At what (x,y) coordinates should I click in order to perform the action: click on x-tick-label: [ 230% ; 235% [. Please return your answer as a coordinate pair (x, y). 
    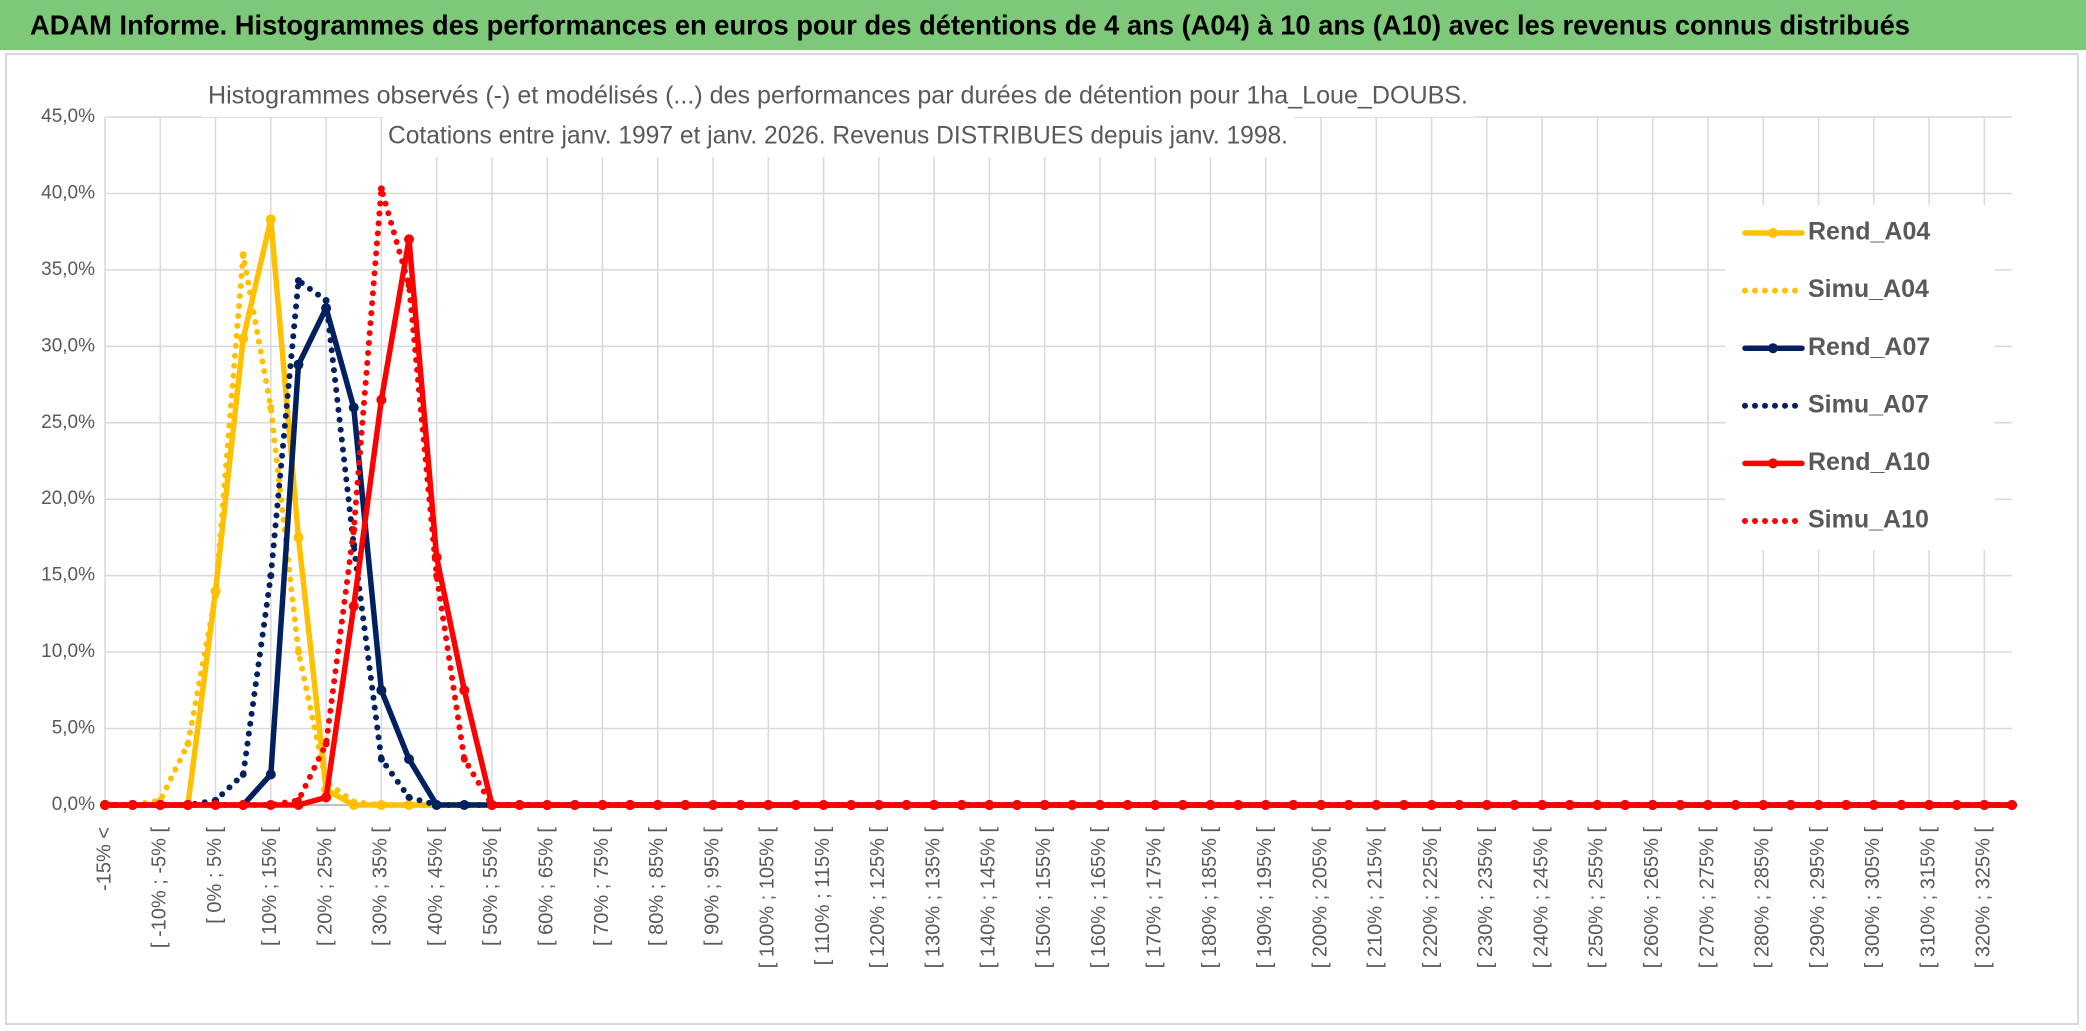
    Looking at the image, I should click on (1486, 898).